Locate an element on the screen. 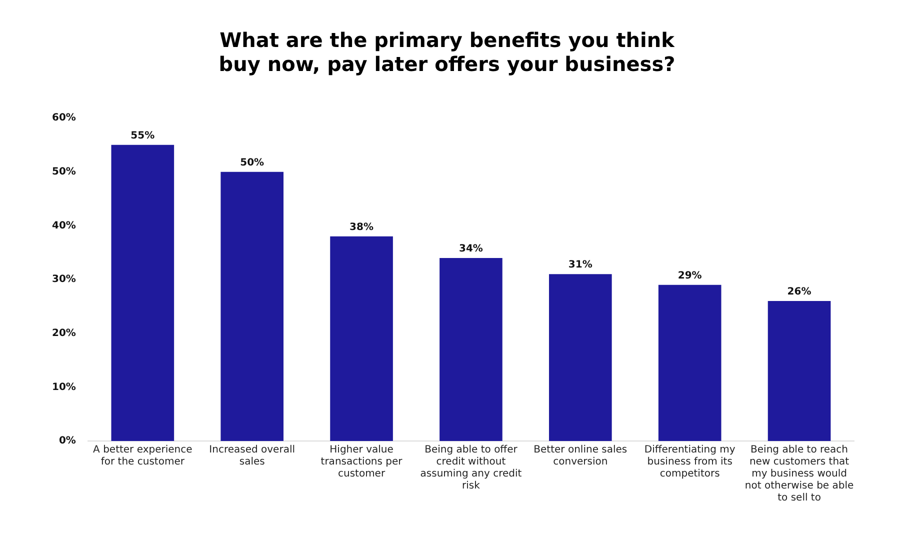  x-tick-label: Being able to offer credit without assuming any credit risk is located at coordinates (471, 468).